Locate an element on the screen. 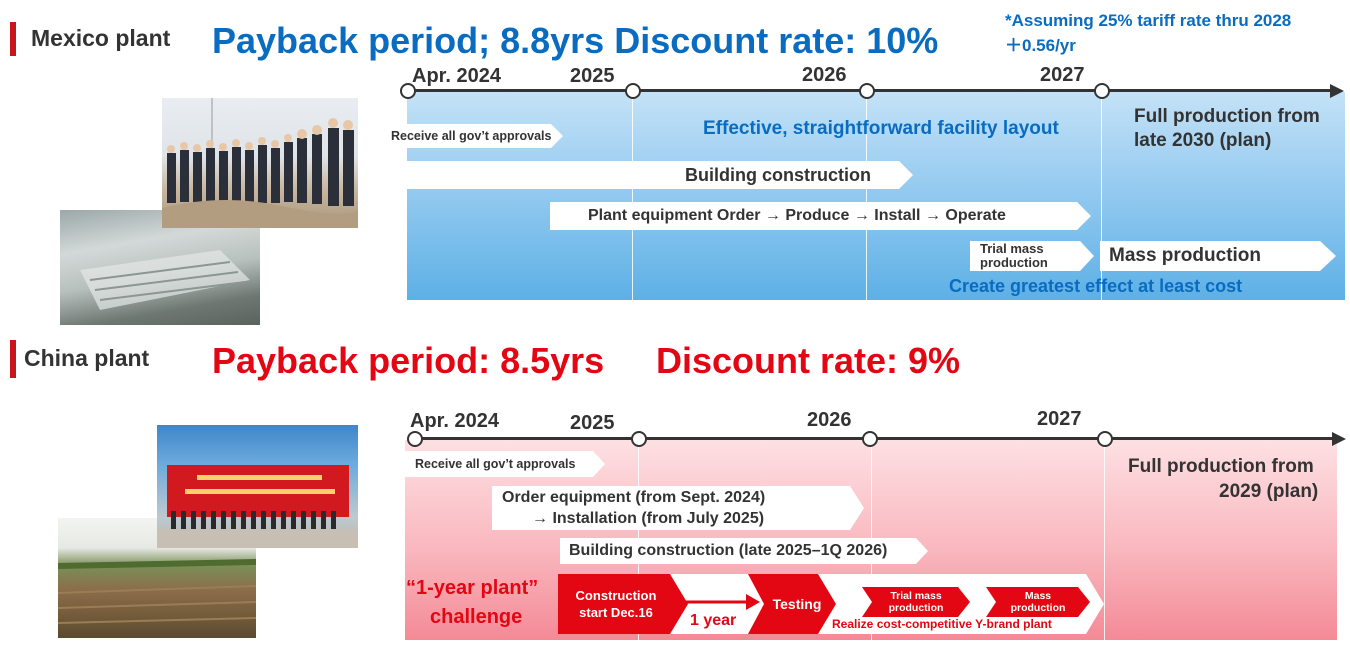 The width and height of the screenshot is (1350, 646). mexico-trial-label-line2: production is located at coordinates (1014, 262).